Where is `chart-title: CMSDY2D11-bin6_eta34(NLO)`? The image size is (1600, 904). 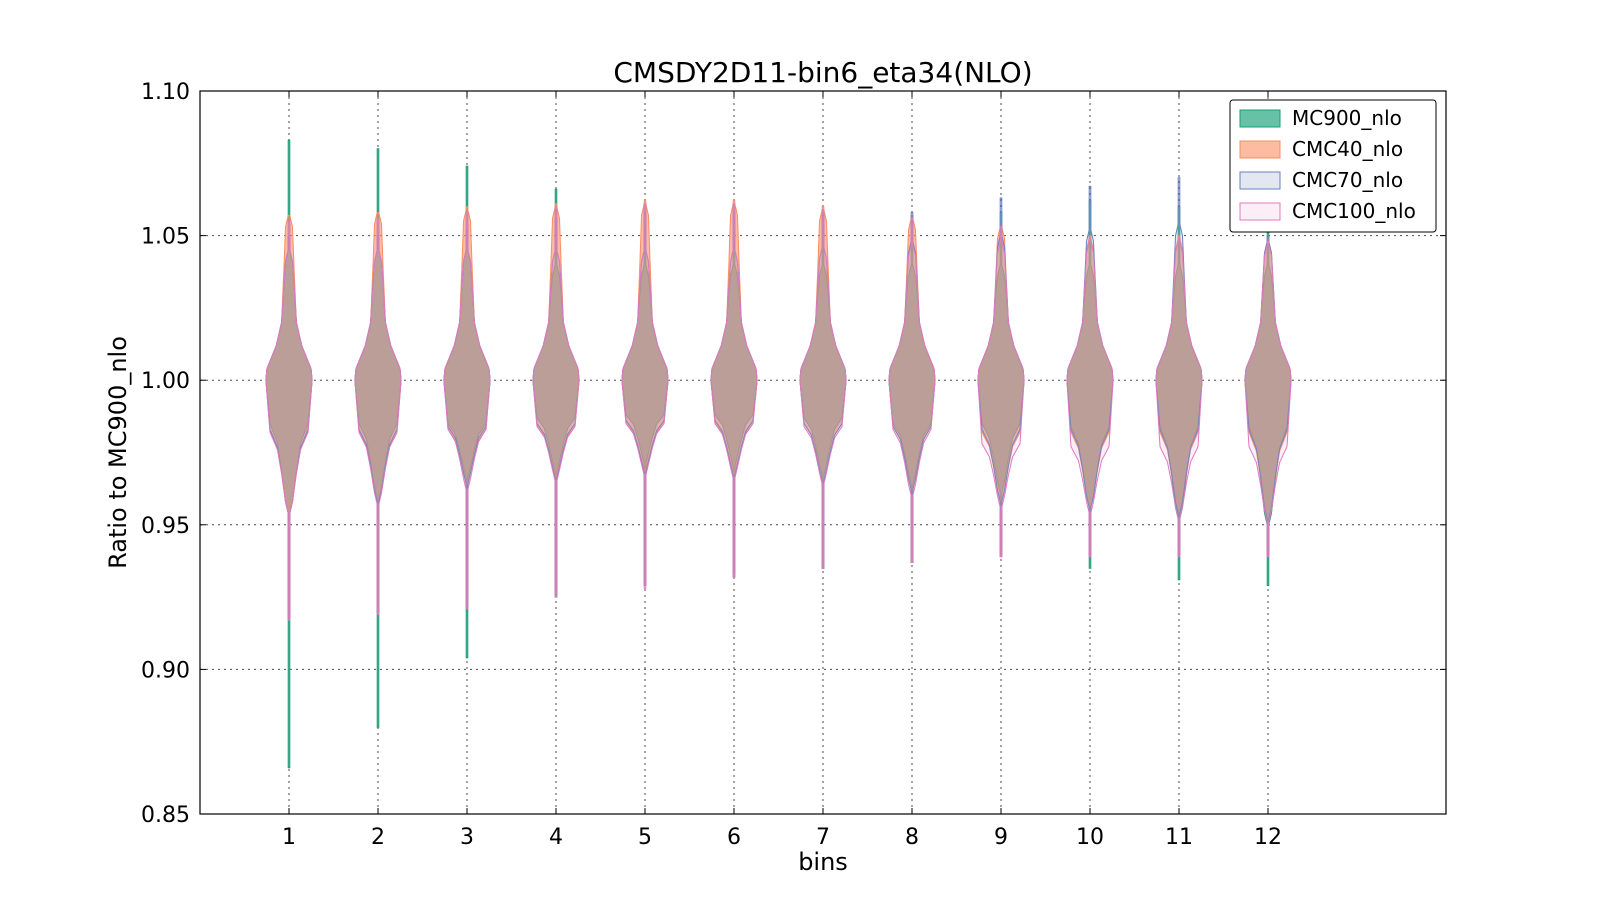
chart-title: CMSDY2D11-bin6_eta34(NLO) is located at coordinates (822, 72).